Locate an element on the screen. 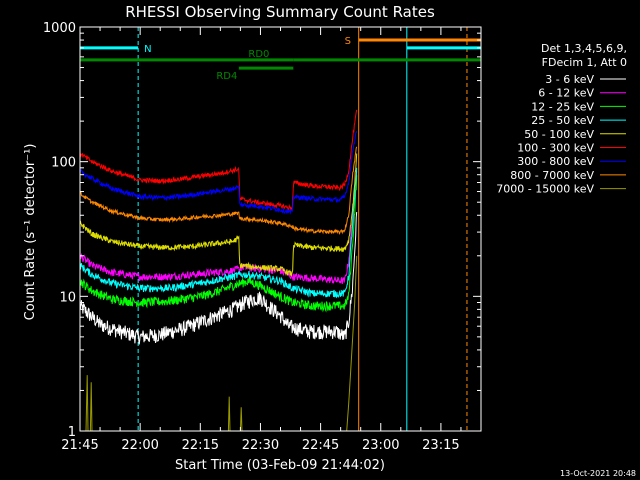  y-tick-label-1: 10 is located at coordinates (67, 297).